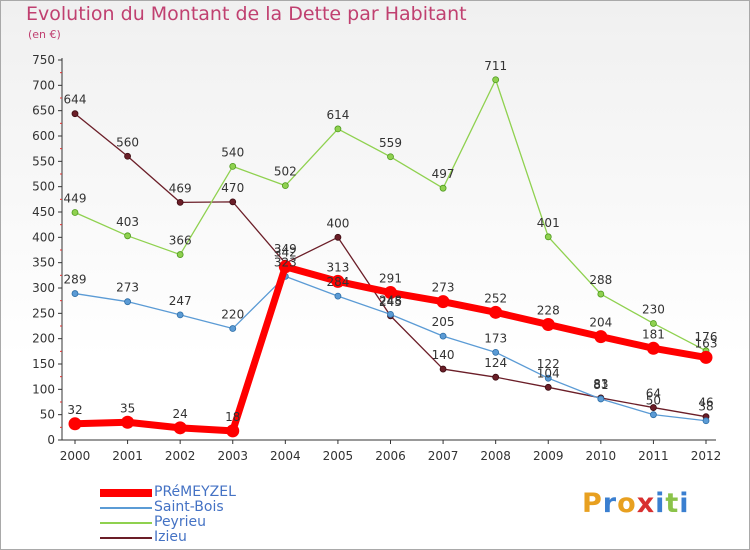 The image size is (750, 550). What do you see at coordinates (495, 338) in the screenshot?
I see `data-label: 173` at bounding box center [495, 338].